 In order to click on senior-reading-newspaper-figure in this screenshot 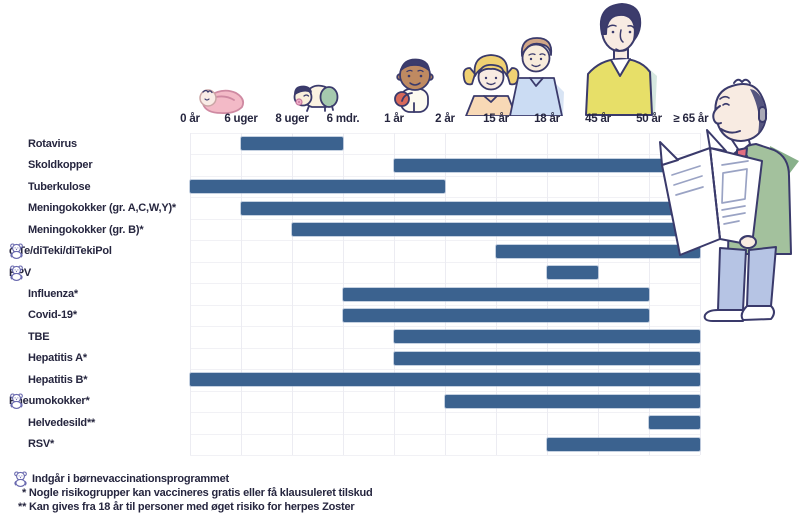, I will do `click(729, 200)`.